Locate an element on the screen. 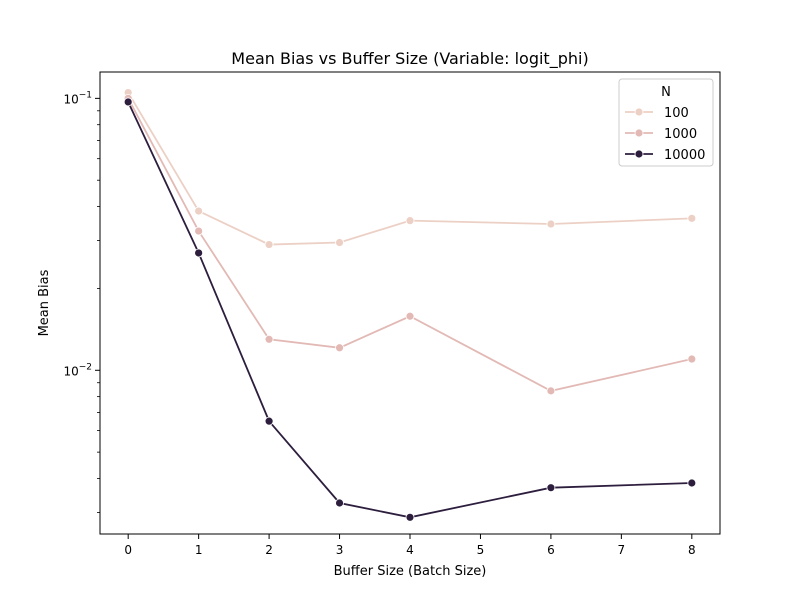  x-tick-label: 4 is located at coordinates (410, 550).